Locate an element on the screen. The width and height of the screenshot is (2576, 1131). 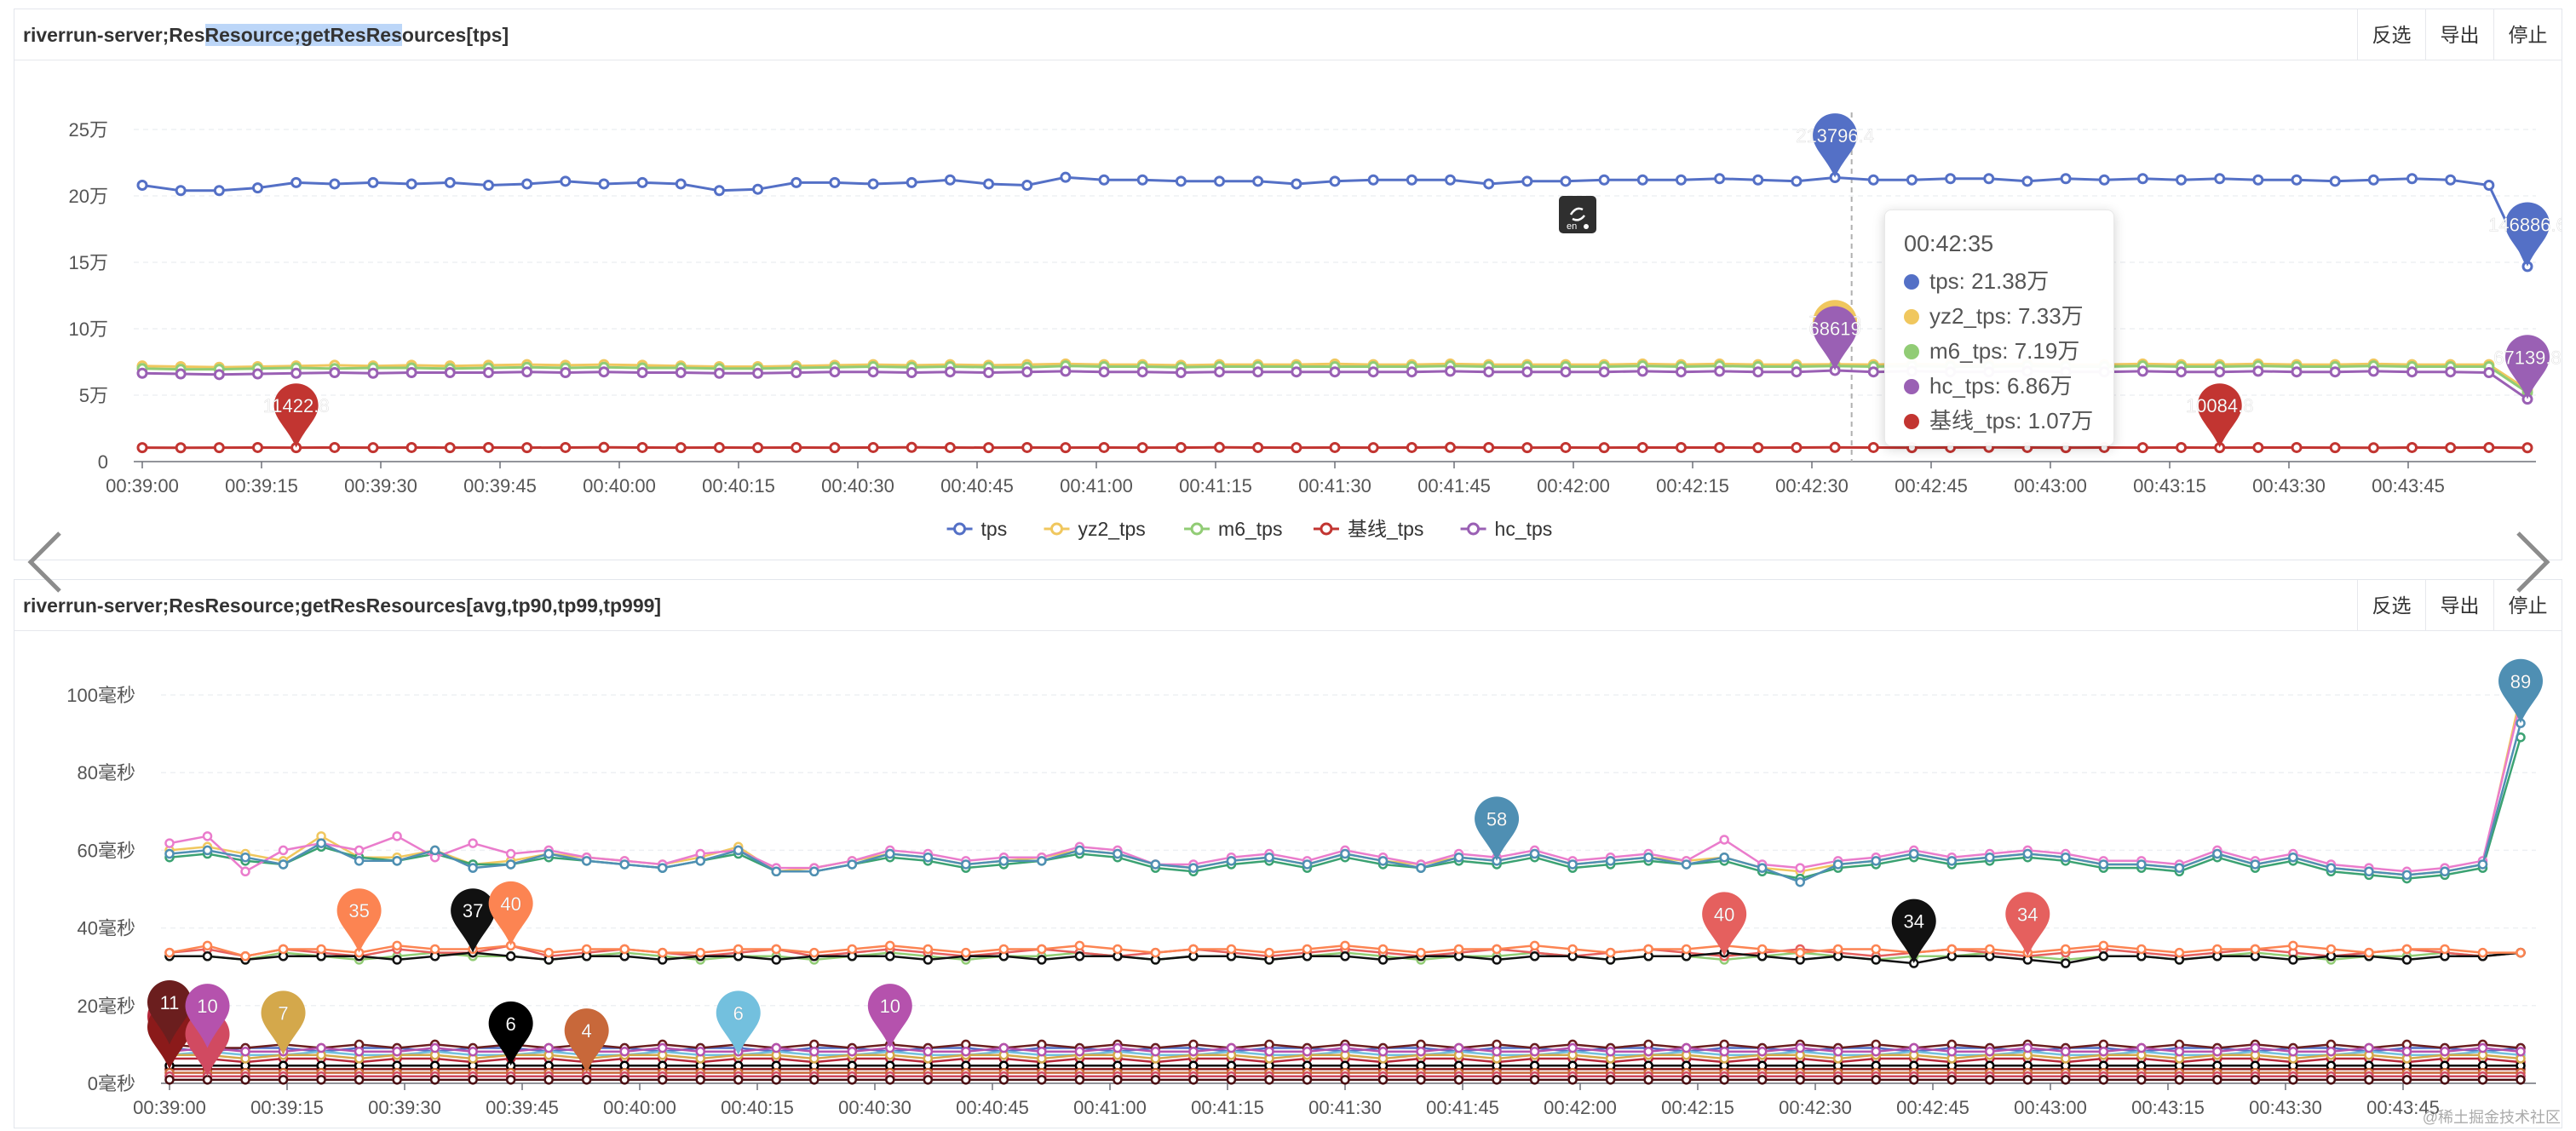
series-color-dot is located at coordinates (1912, 421).